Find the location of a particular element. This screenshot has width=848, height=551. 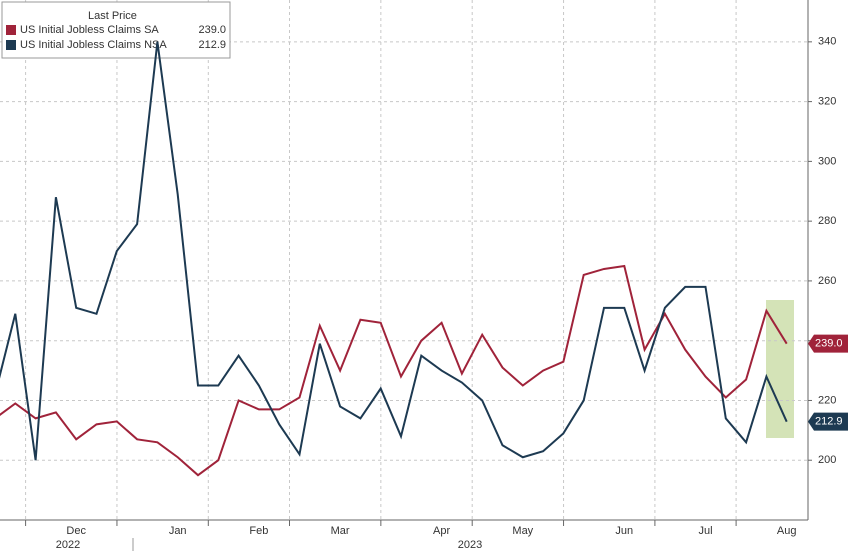

x-tick-label: Aug is located at coordinates (787, 531).